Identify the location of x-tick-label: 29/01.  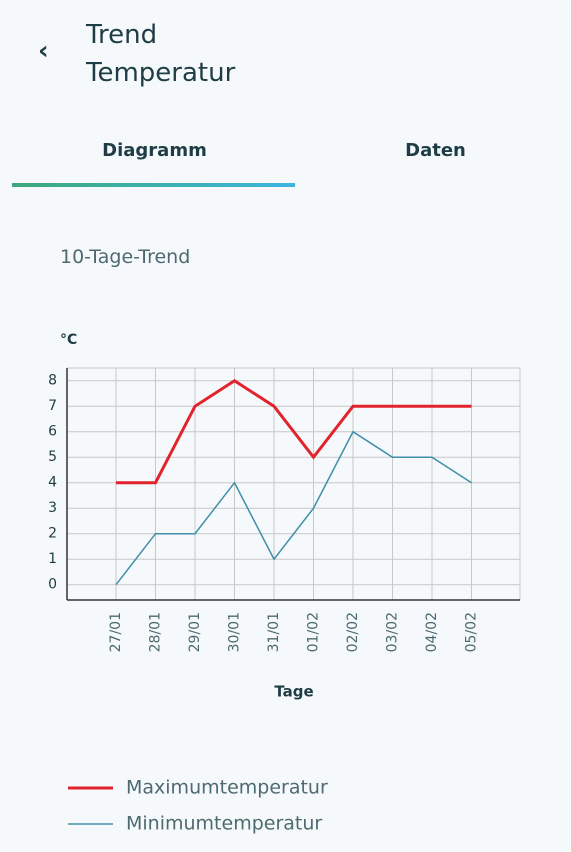
(195, 632).